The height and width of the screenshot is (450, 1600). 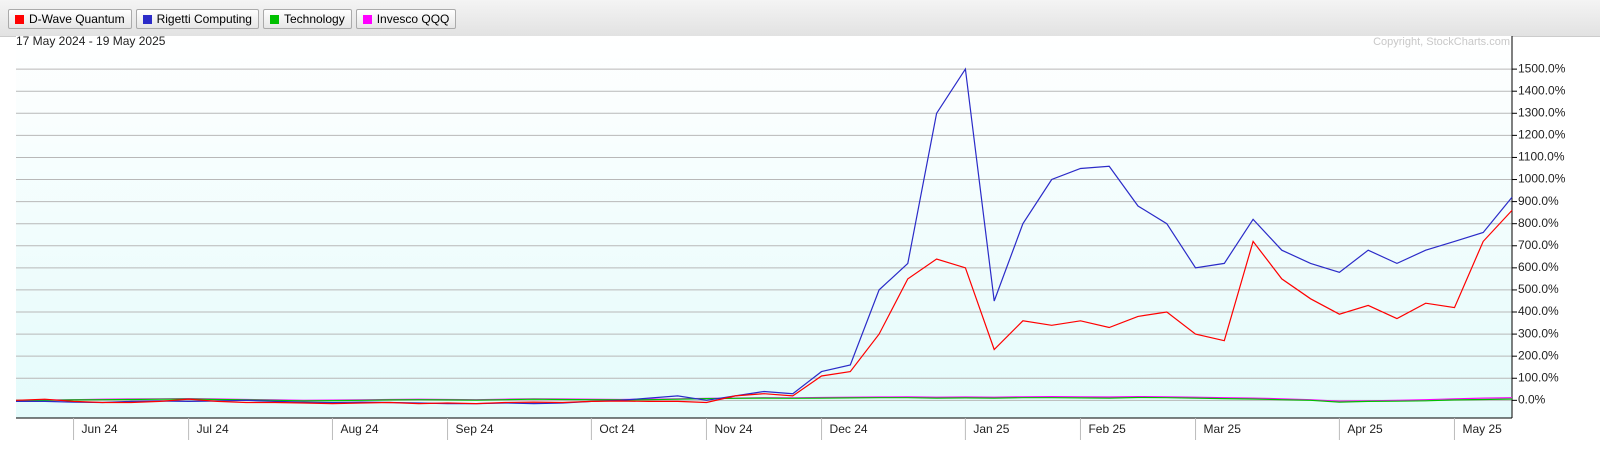 I want to click on series-line, so click(x=764, y=399).